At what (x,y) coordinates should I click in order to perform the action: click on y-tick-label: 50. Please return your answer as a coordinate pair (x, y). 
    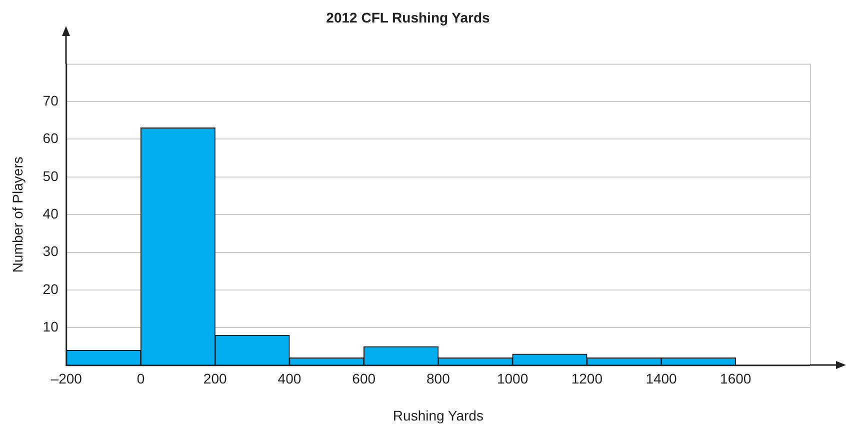
    Looking at the image, I should click on (50, 176).